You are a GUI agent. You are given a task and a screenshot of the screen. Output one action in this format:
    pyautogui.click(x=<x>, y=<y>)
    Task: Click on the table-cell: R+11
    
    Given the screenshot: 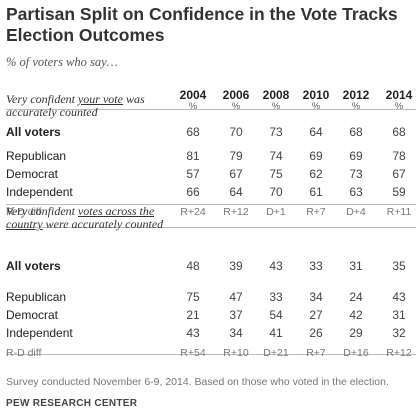 What is the action you would take?
    pyautogui.click(x=399, y=212)
    